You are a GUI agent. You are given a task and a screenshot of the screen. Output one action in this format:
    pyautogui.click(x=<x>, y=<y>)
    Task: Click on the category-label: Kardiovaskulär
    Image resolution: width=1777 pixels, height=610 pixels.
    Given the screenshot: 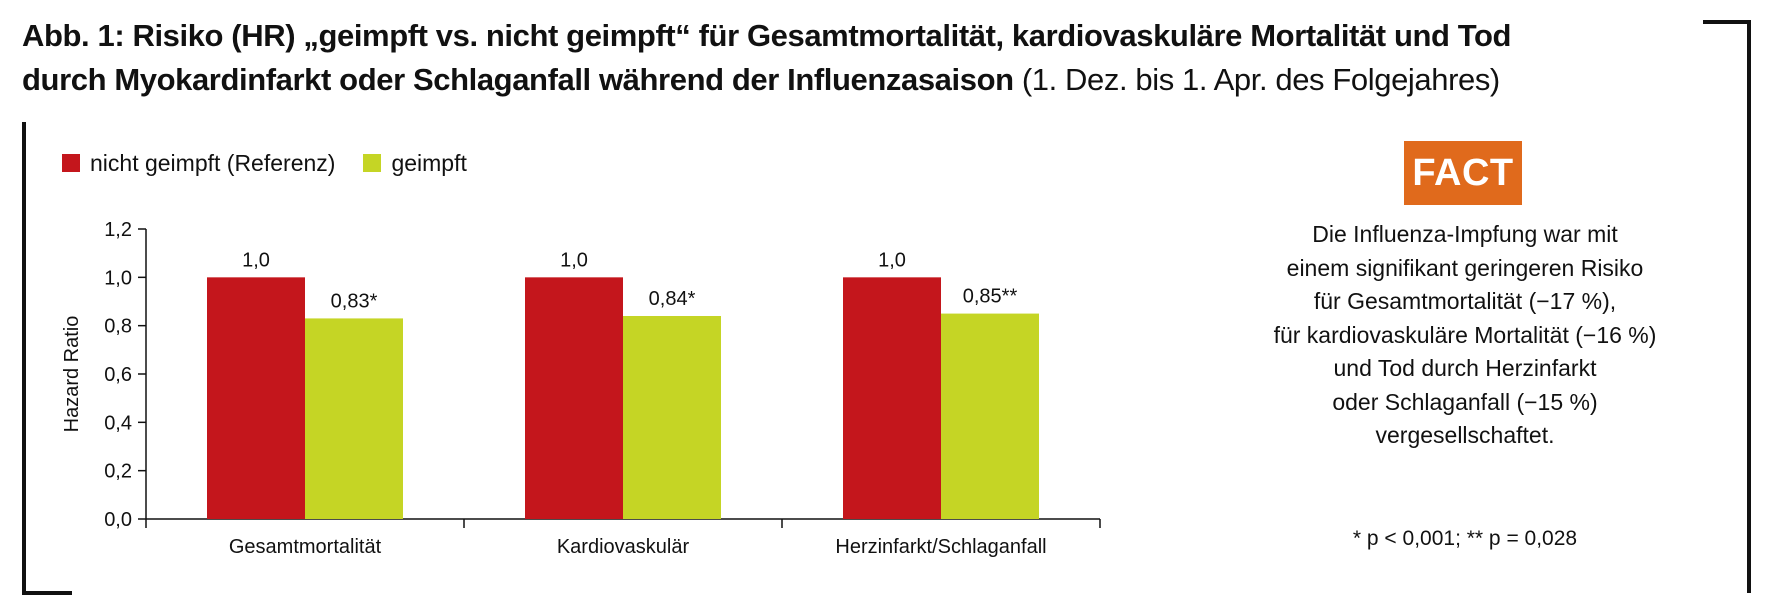 What is the action you would take?
    pyautogui.click(x=623, y=547)
    